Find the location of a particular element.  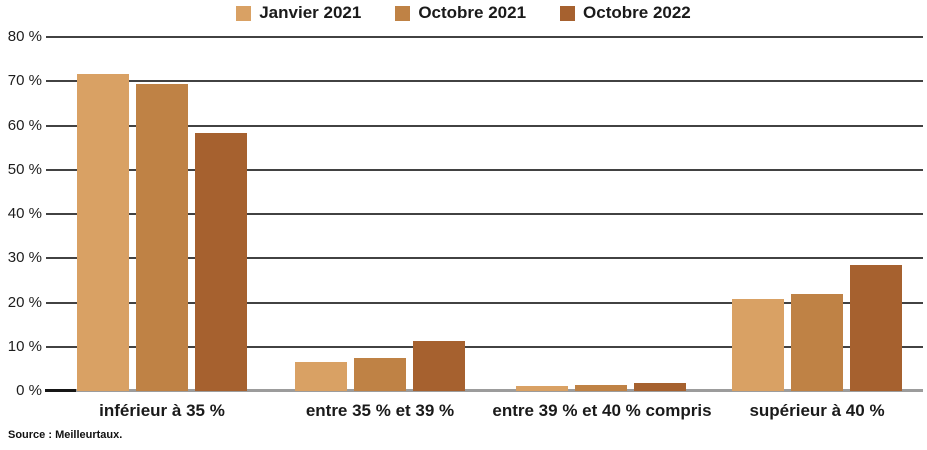

legend: Janvier 2021 Octobre 2021 Octobre 2022 is located at coordinates (463, 13).